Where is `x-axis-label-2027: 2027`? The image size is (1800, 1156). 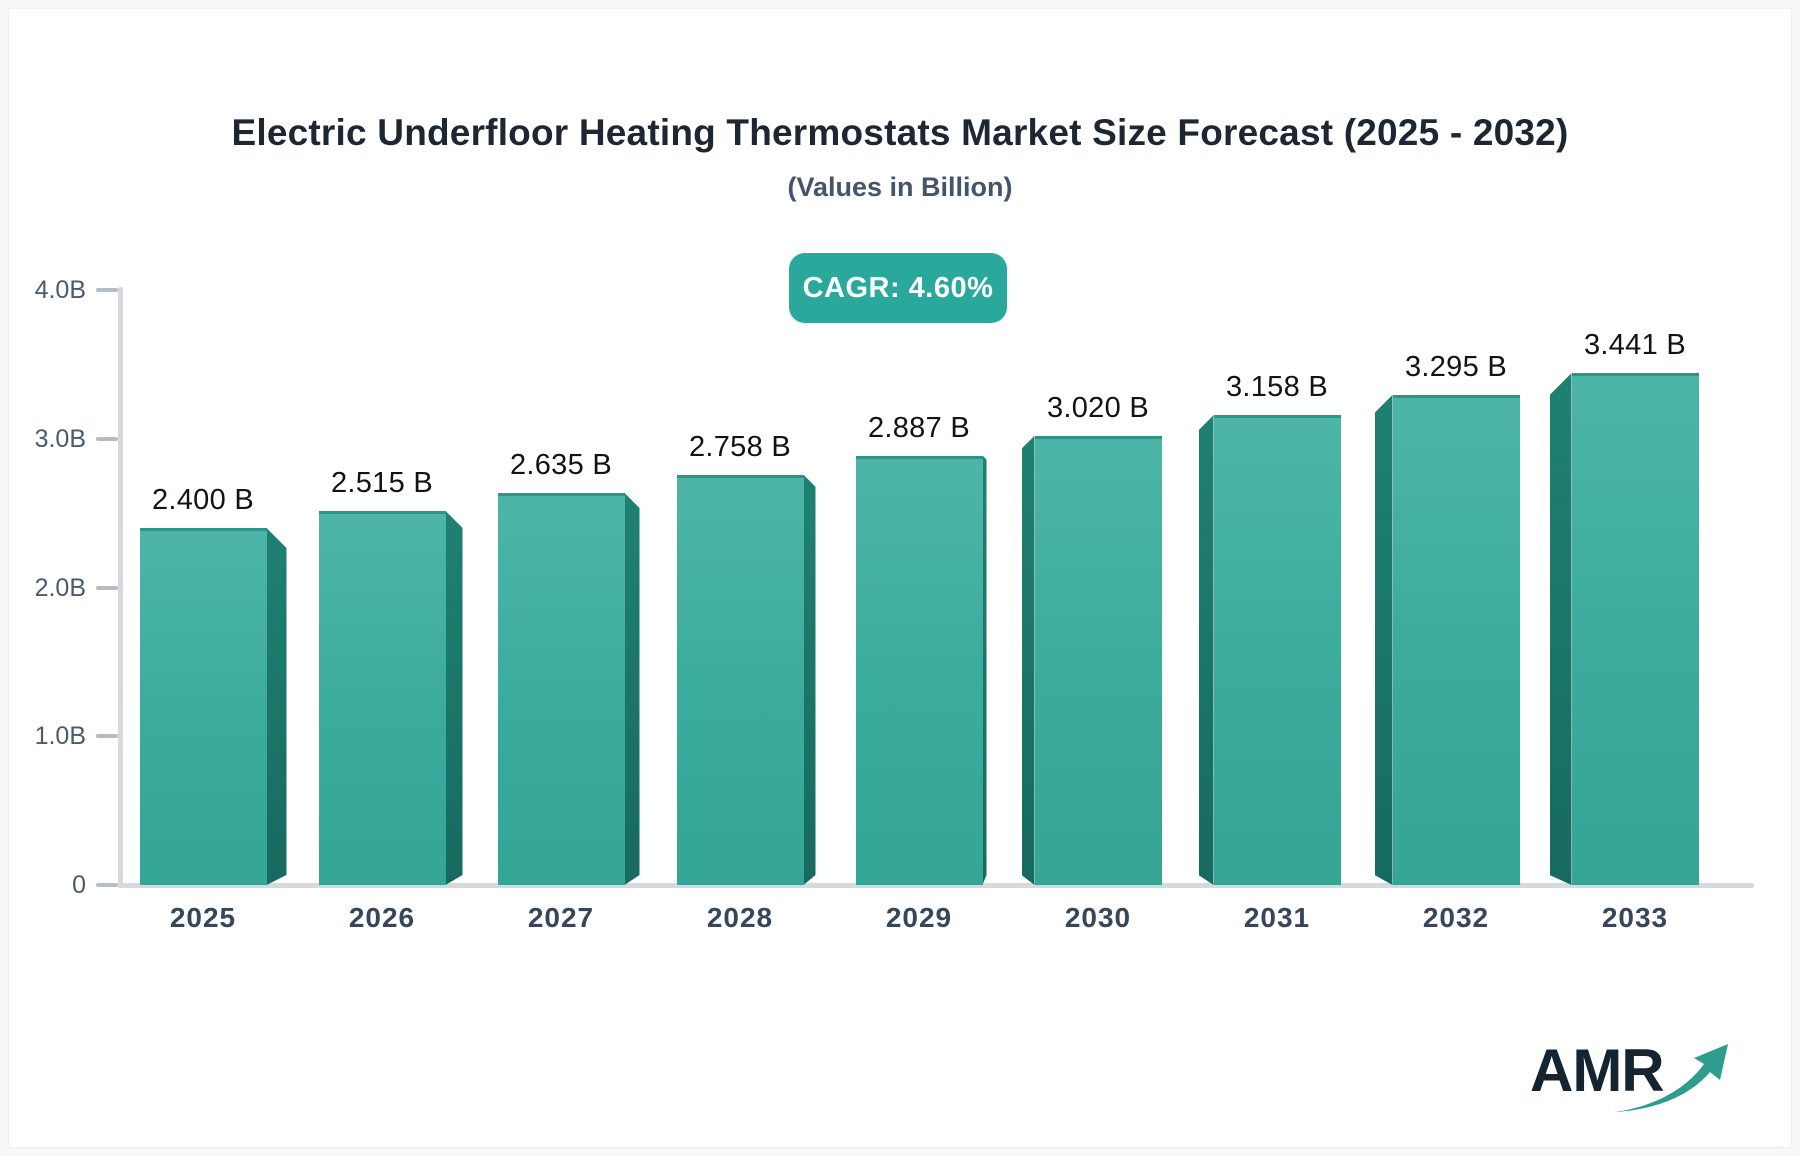 x-axis-label-2027: 2027 is located at coordinates (561, 917).